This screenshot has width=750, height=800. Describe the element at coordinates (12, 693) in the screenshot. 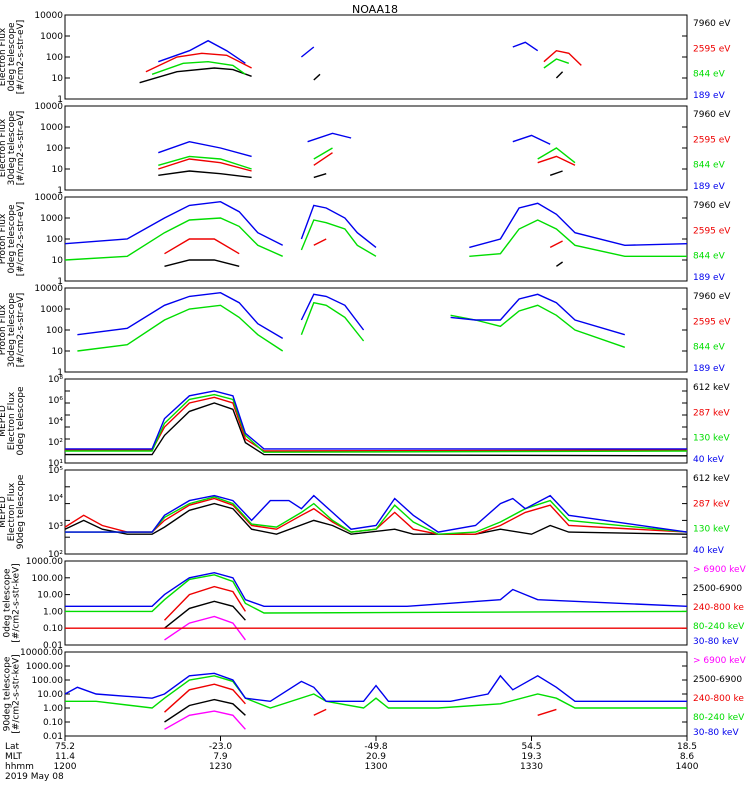

I see `y-axis-label: 90deg telescope[#/cm2-s-str-keV]` at that location.